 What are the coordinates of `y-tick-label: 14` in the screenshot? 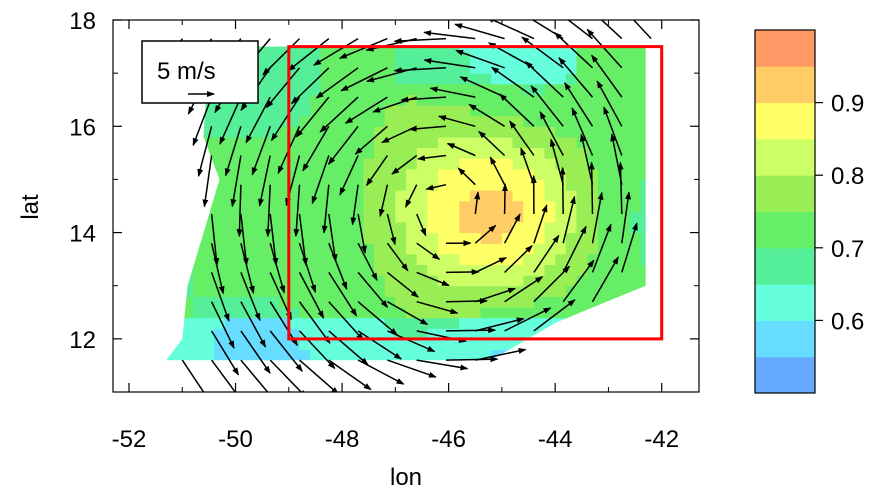 It's located at (82, 234).